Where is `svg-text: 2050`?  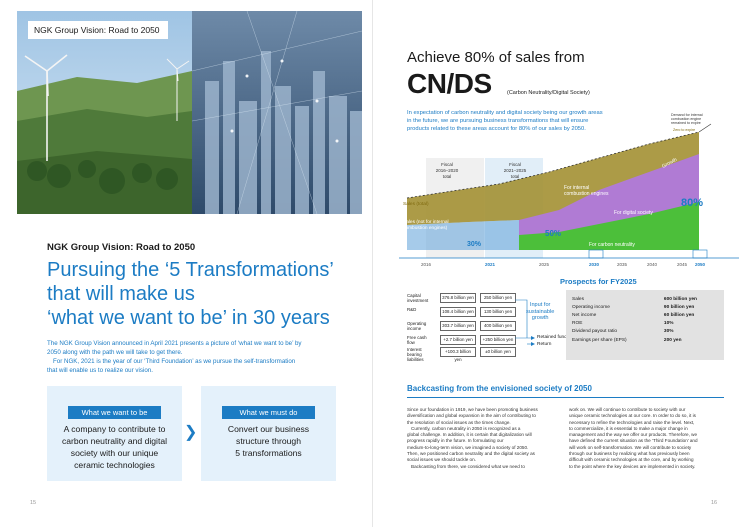 svg-text: 2050 is located at coordinates (700, 264).